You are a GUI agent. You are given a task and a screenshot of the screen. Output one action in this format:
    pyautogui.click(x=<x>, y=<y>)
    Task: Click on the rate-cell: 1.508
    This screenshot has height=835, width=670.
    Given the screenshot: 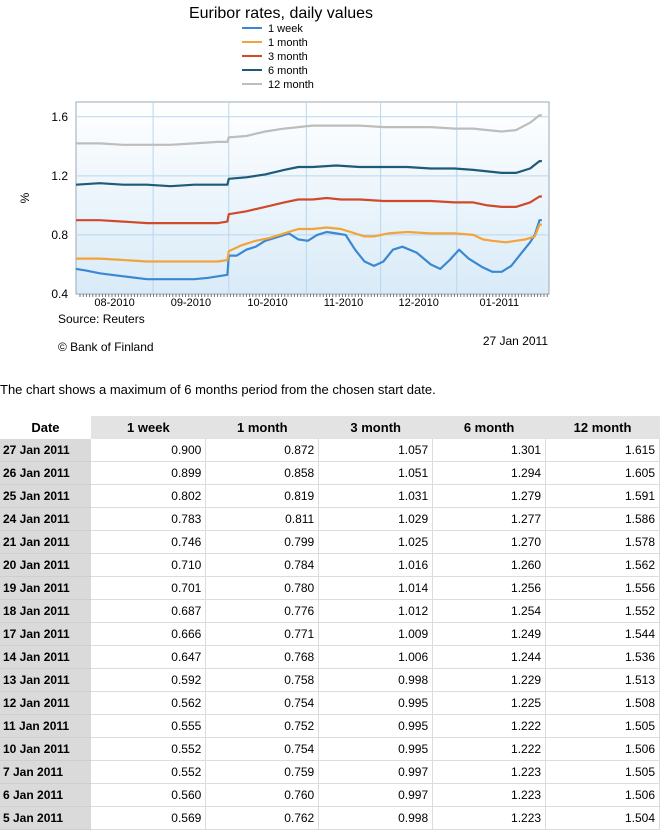 What is the action you would take?
    pyautogui.click(x=602, y=703)
    